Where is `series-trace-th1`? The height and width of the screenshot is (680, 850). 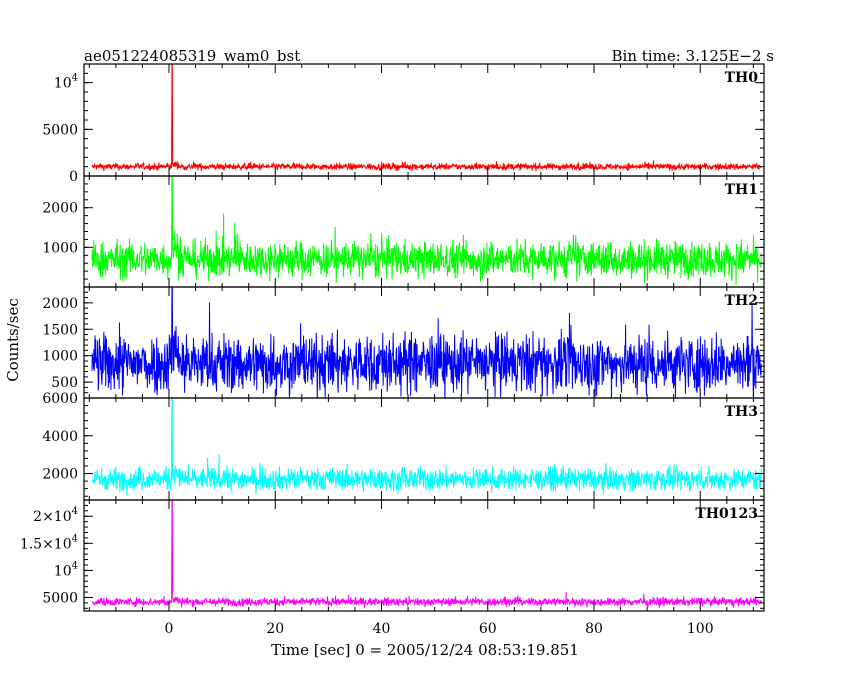 series-trace-th1 is located at coordinates (426, 231).